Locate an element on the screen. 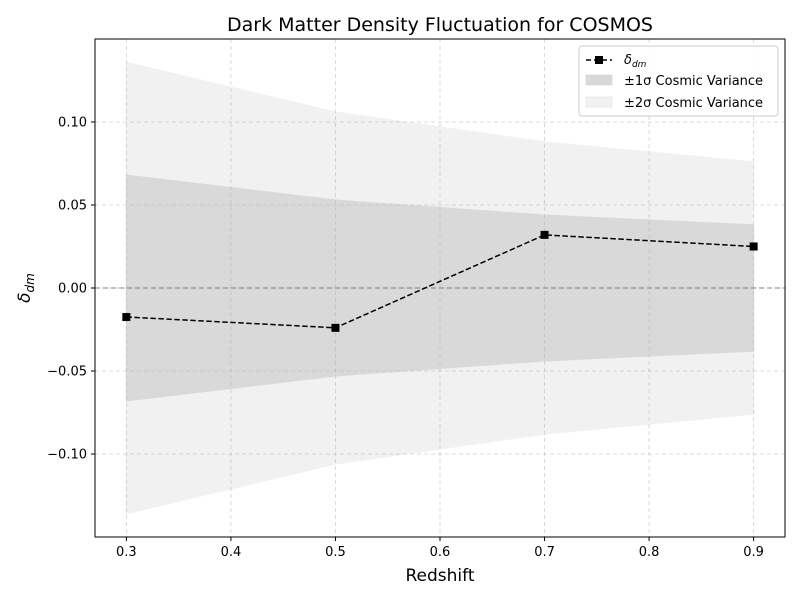 The image size is (800, 600). x-tick-label: 0.8 is located at coordinates (649, 552).